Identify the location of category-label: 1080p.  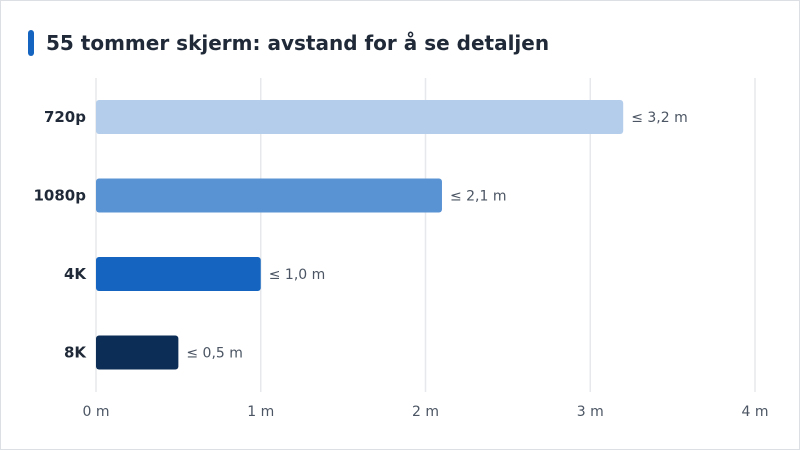
(60, 196).